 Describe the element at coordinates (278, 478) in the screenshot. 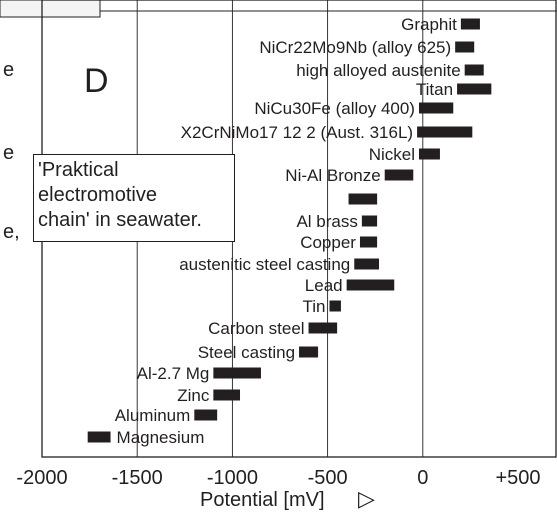

I see `x-tick-labels: -2000 -1500 -1000 -500 0 +500` at that location.